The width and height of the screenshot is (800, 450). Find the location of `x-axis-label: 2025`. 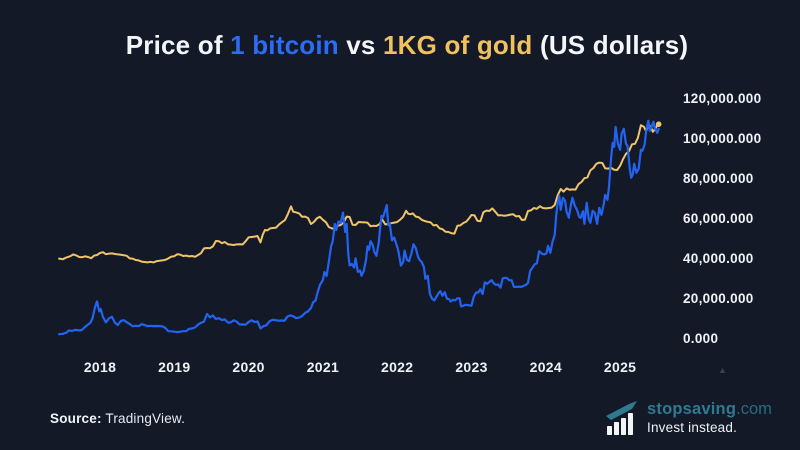

x-axis-label: 2025 is located at coordinates (620, 367).